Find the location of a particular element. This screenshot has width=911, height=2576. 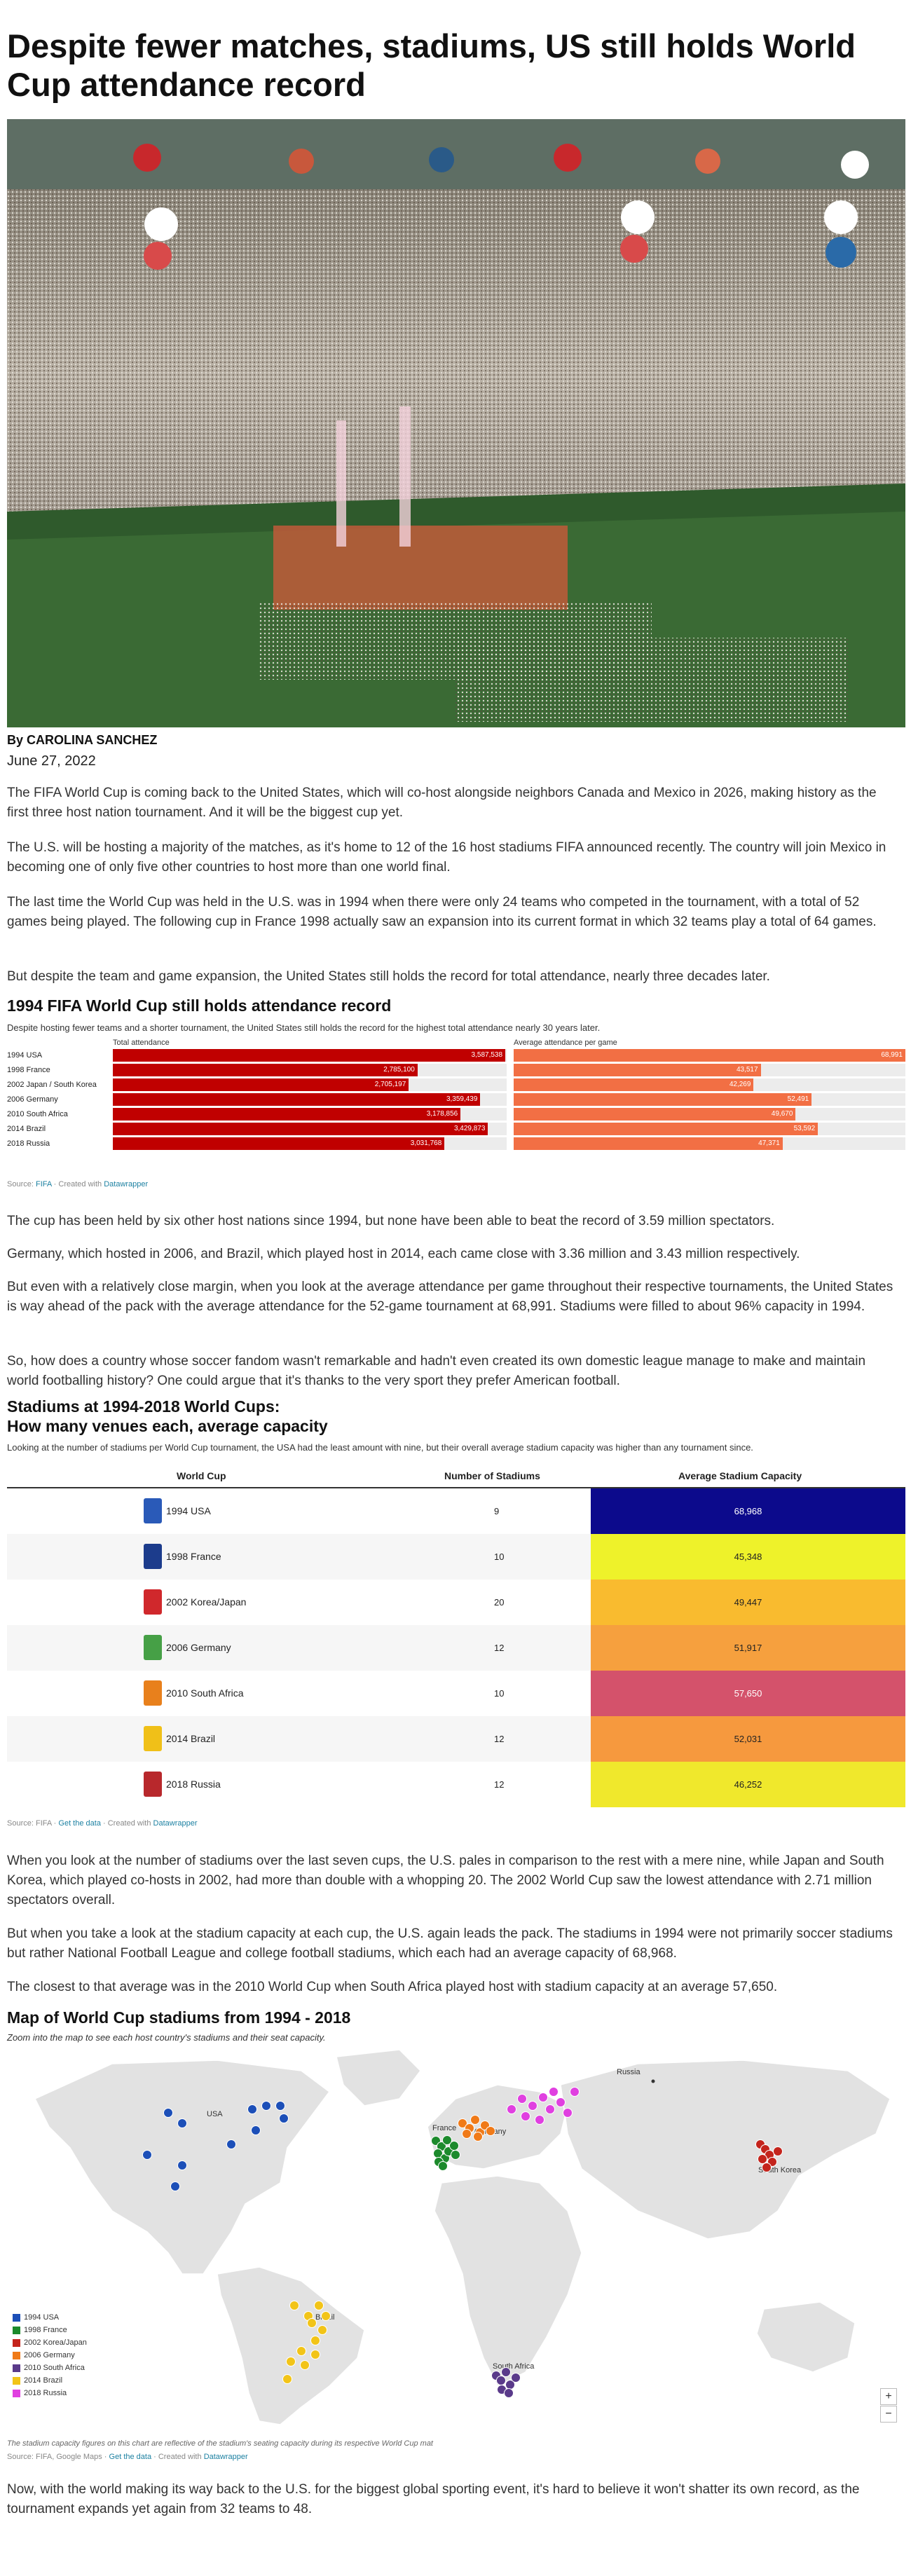

total-bar-track: 3,359,439 is located at coordinates (310, 1099).